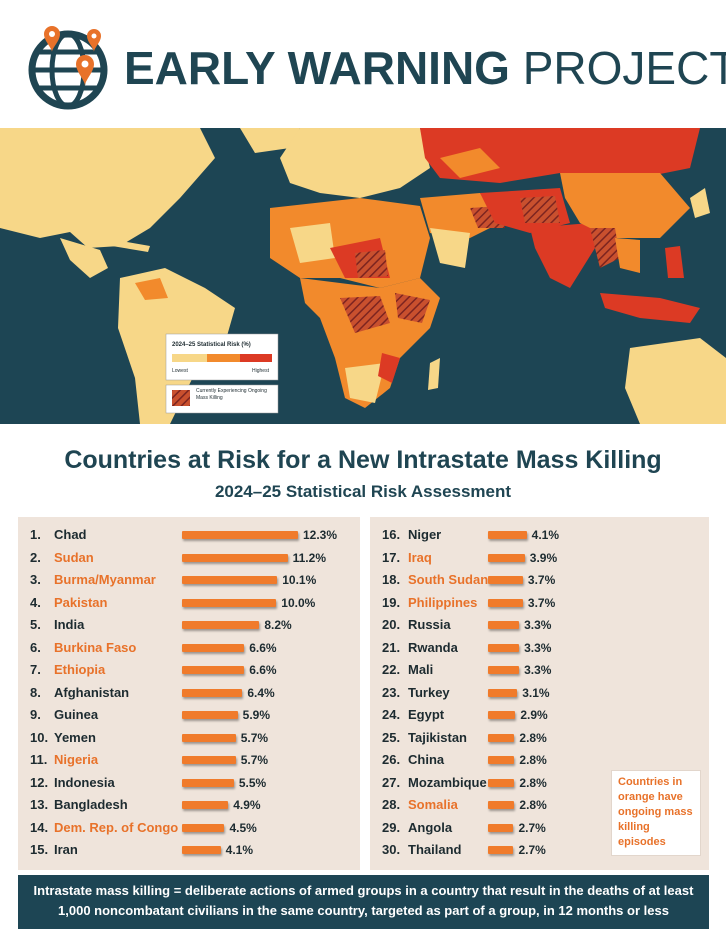 Image resolution: width=726 pixels, height=941 pixels. What do you see at coordinates (391, 782) in the screenshot?
I see `rank-number: 27.` at bounding box center [391, 782].